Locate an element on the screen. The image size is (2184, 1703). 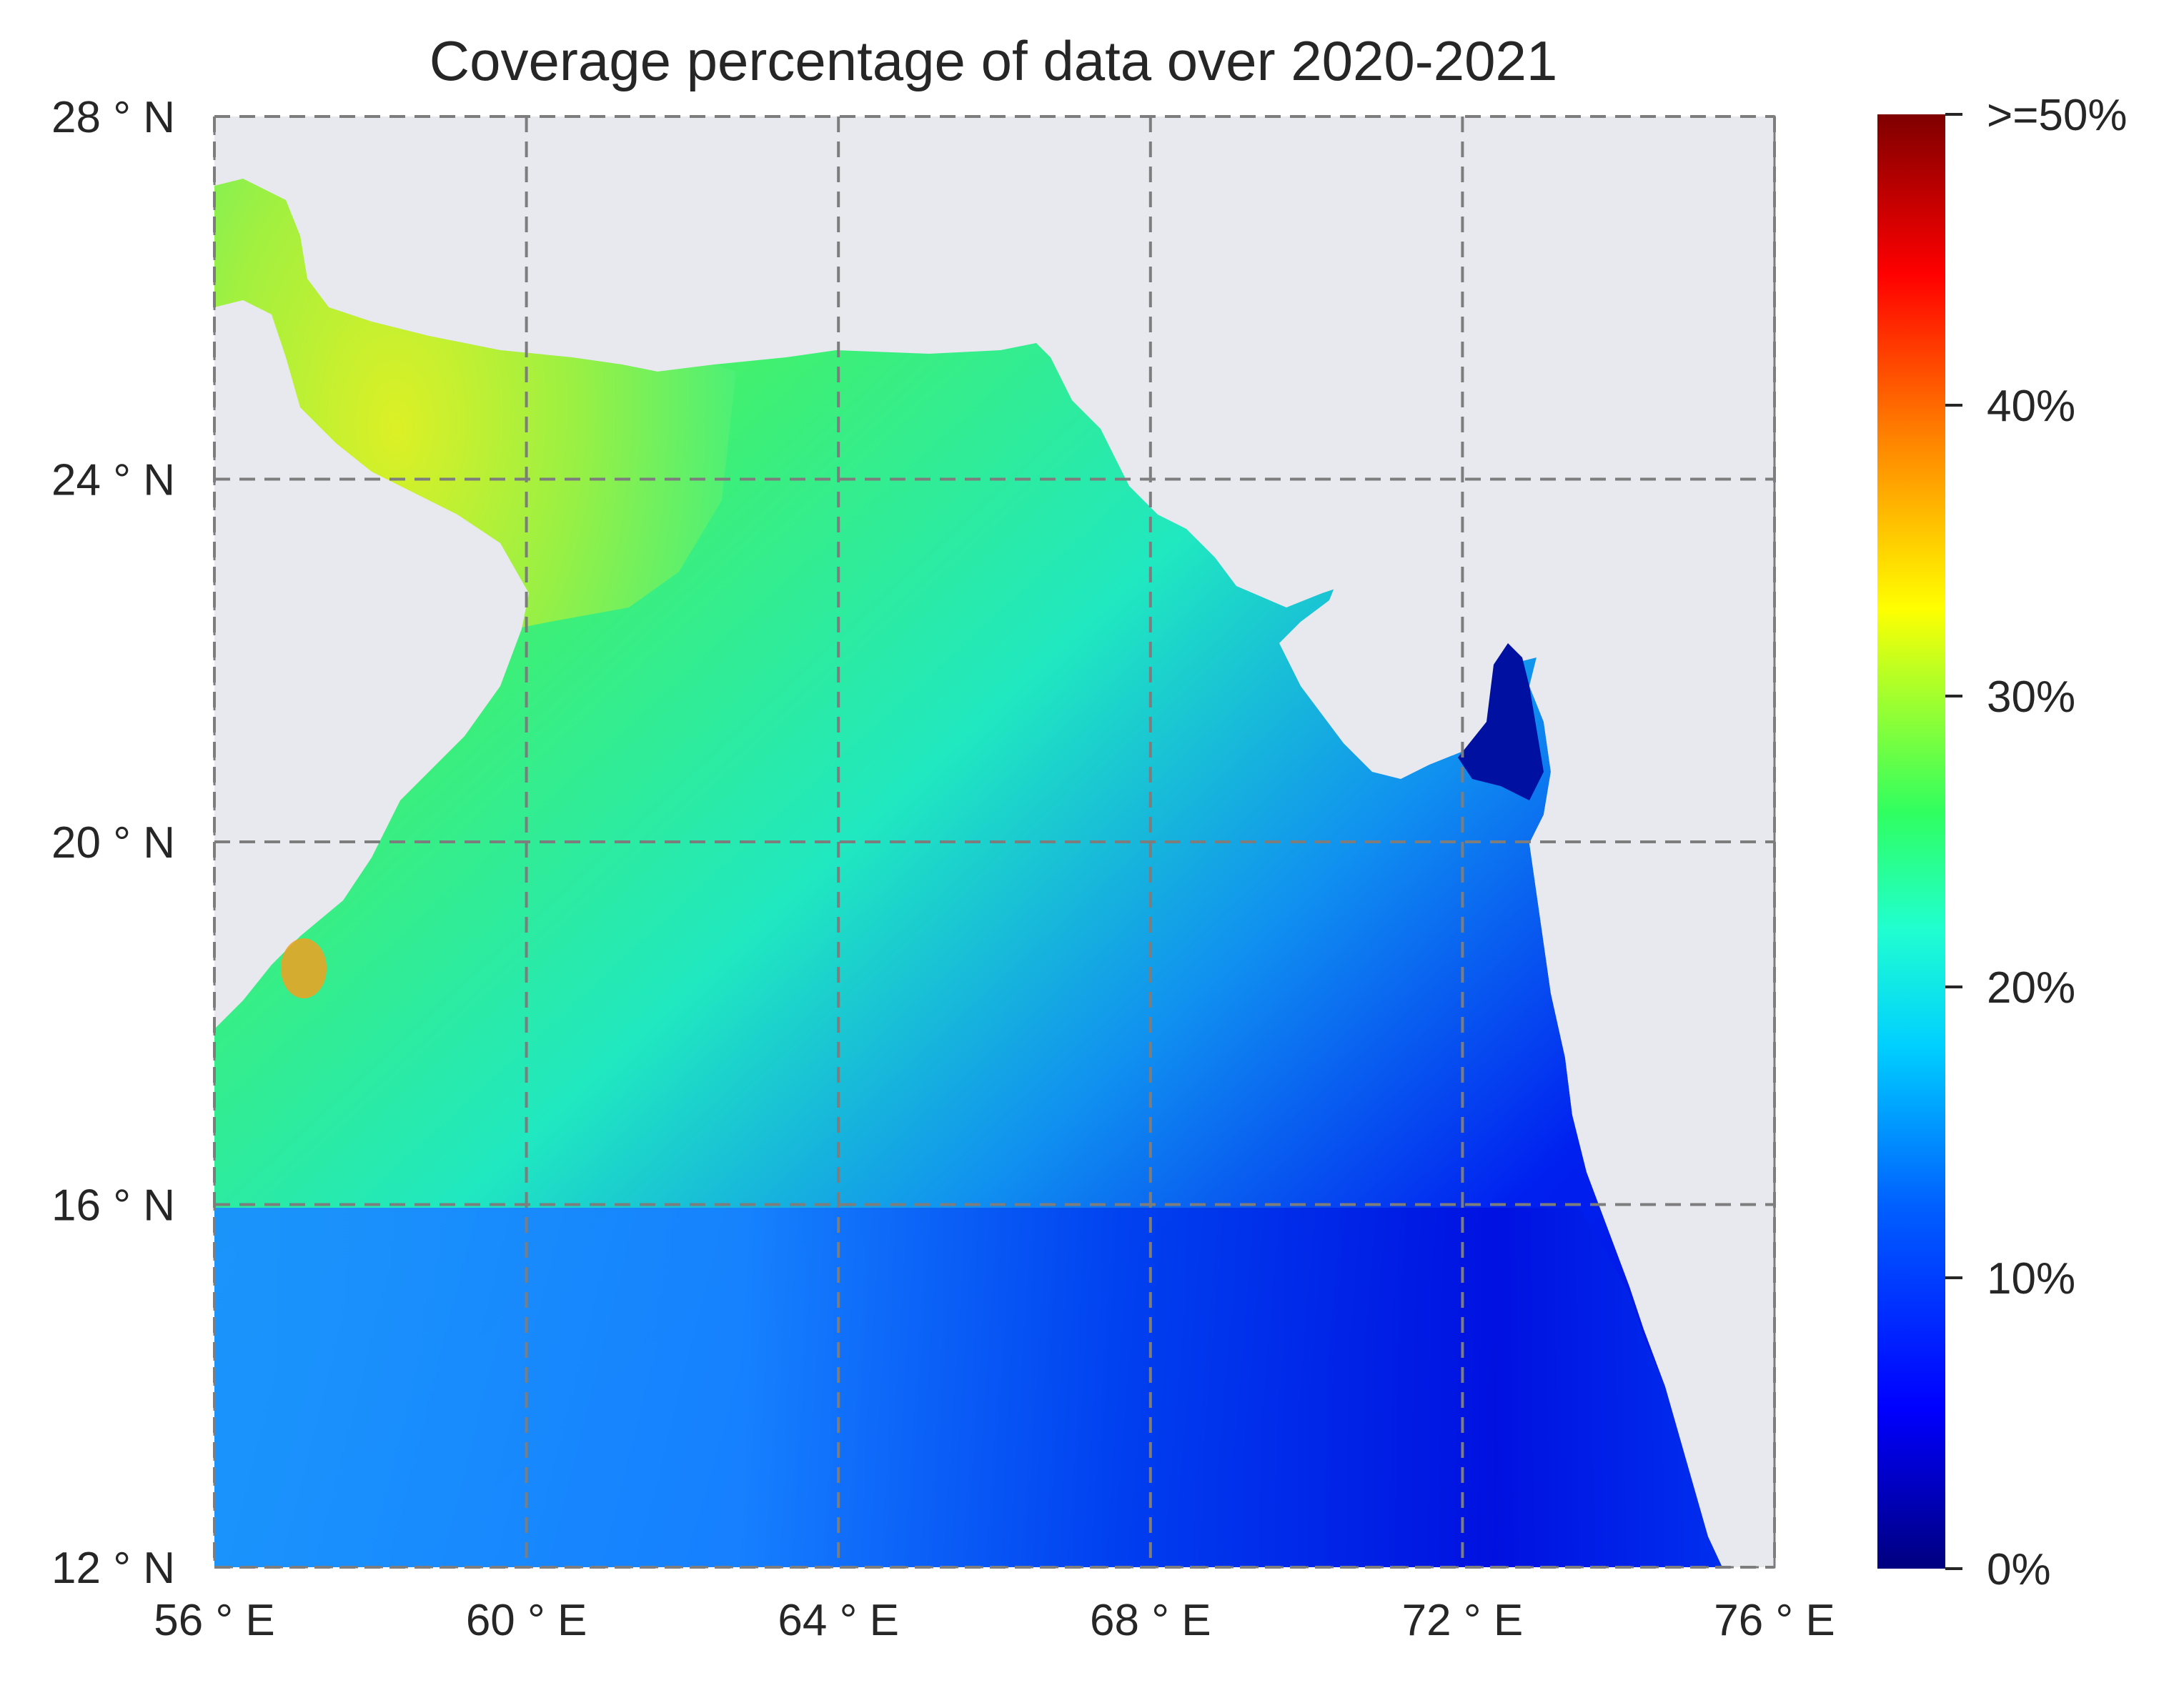
khambhat-gulf is located at coordinates (1501, 721).